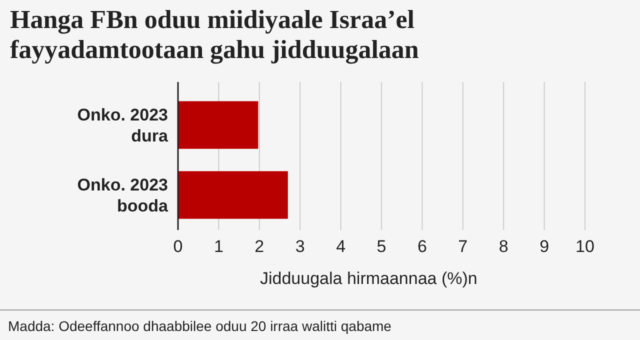  Describe the element at coordinates (369, 278) in the screenshot. I see `x-axis-title: Jidduugala hirmaannaa (%)n` at that location.